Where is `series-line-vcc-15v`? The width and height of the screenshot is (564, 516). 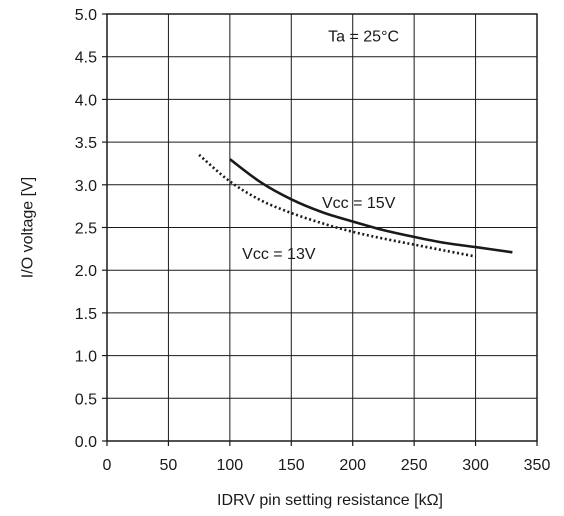
series-line-vcc-15v is located at coordinates (371, 206).